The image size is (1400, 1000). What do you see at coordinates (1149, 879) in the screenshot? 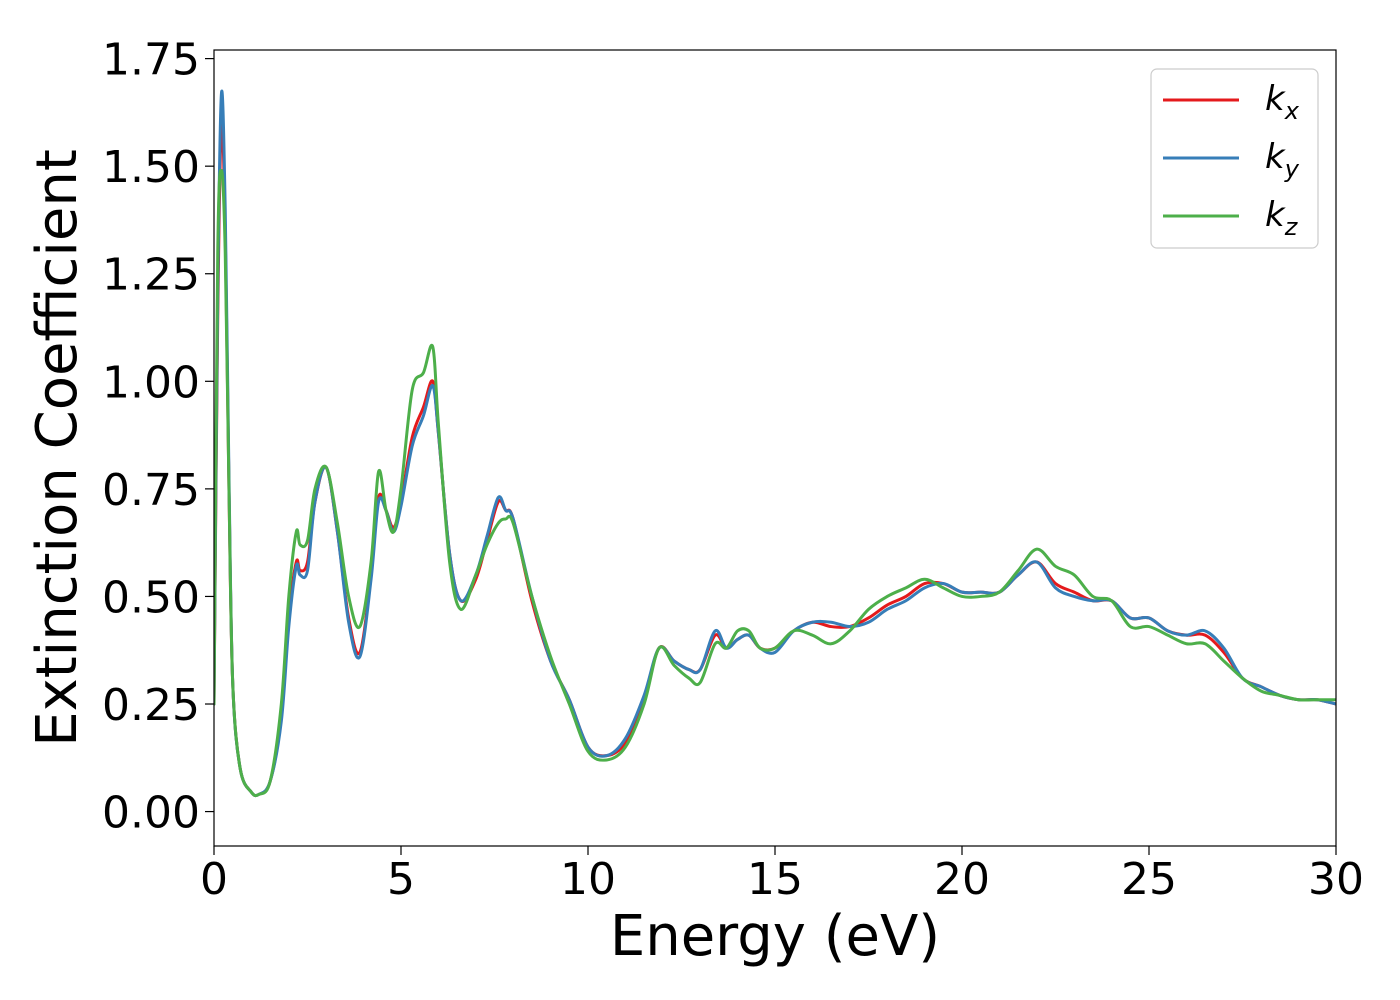
I see `x-tick-label: 25` at bounding box center [1149, 879].